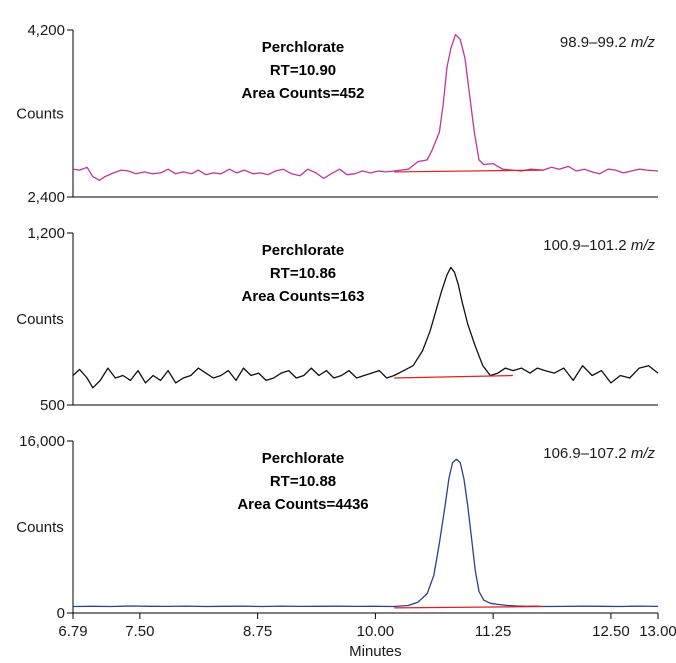  I want to click on mz-range-label: 106.9–107.2 m/z, so click(599, 453).